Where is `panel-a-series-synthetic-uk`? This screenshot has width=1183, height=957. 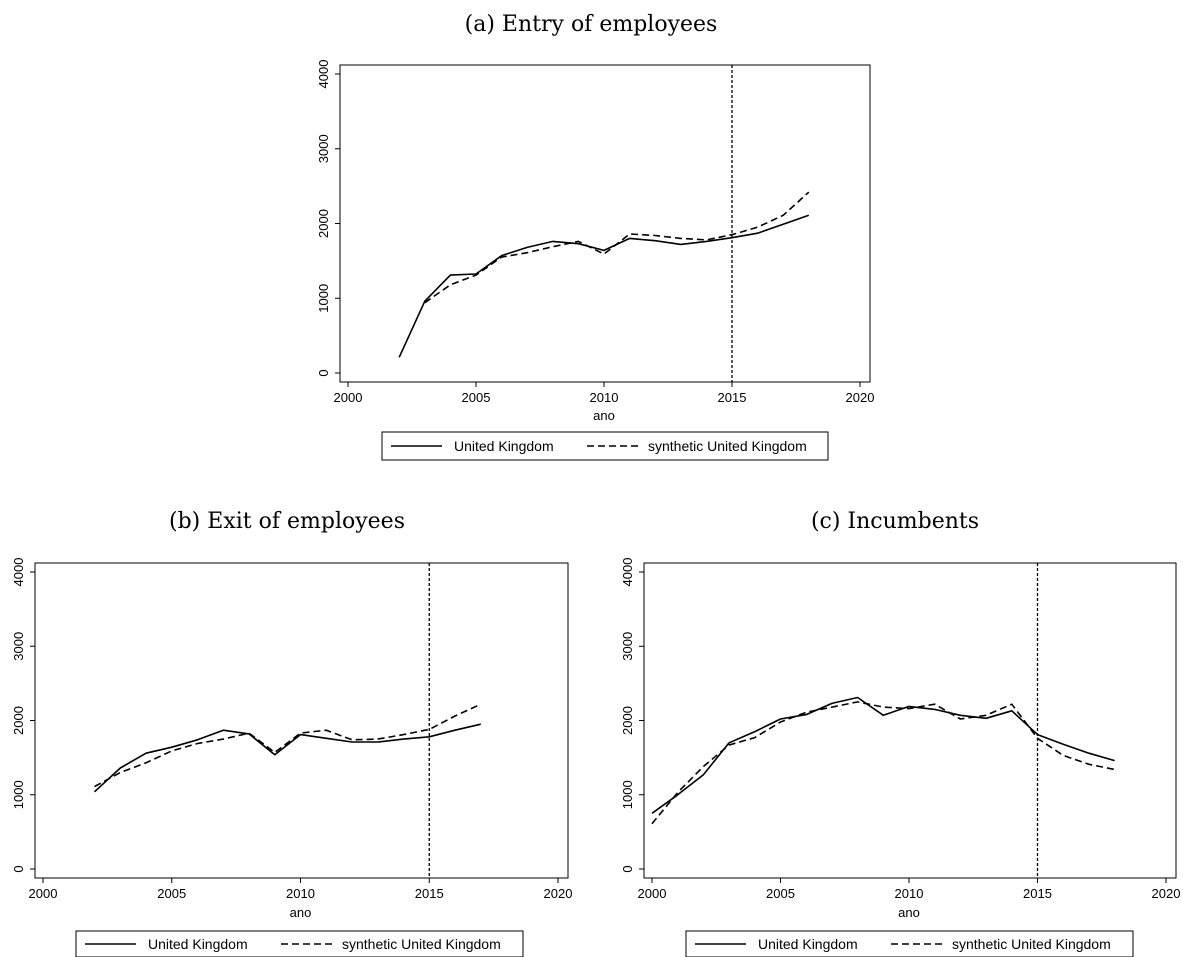 panel-a-series-synthetic-uk is located at coordinates (617, 247).